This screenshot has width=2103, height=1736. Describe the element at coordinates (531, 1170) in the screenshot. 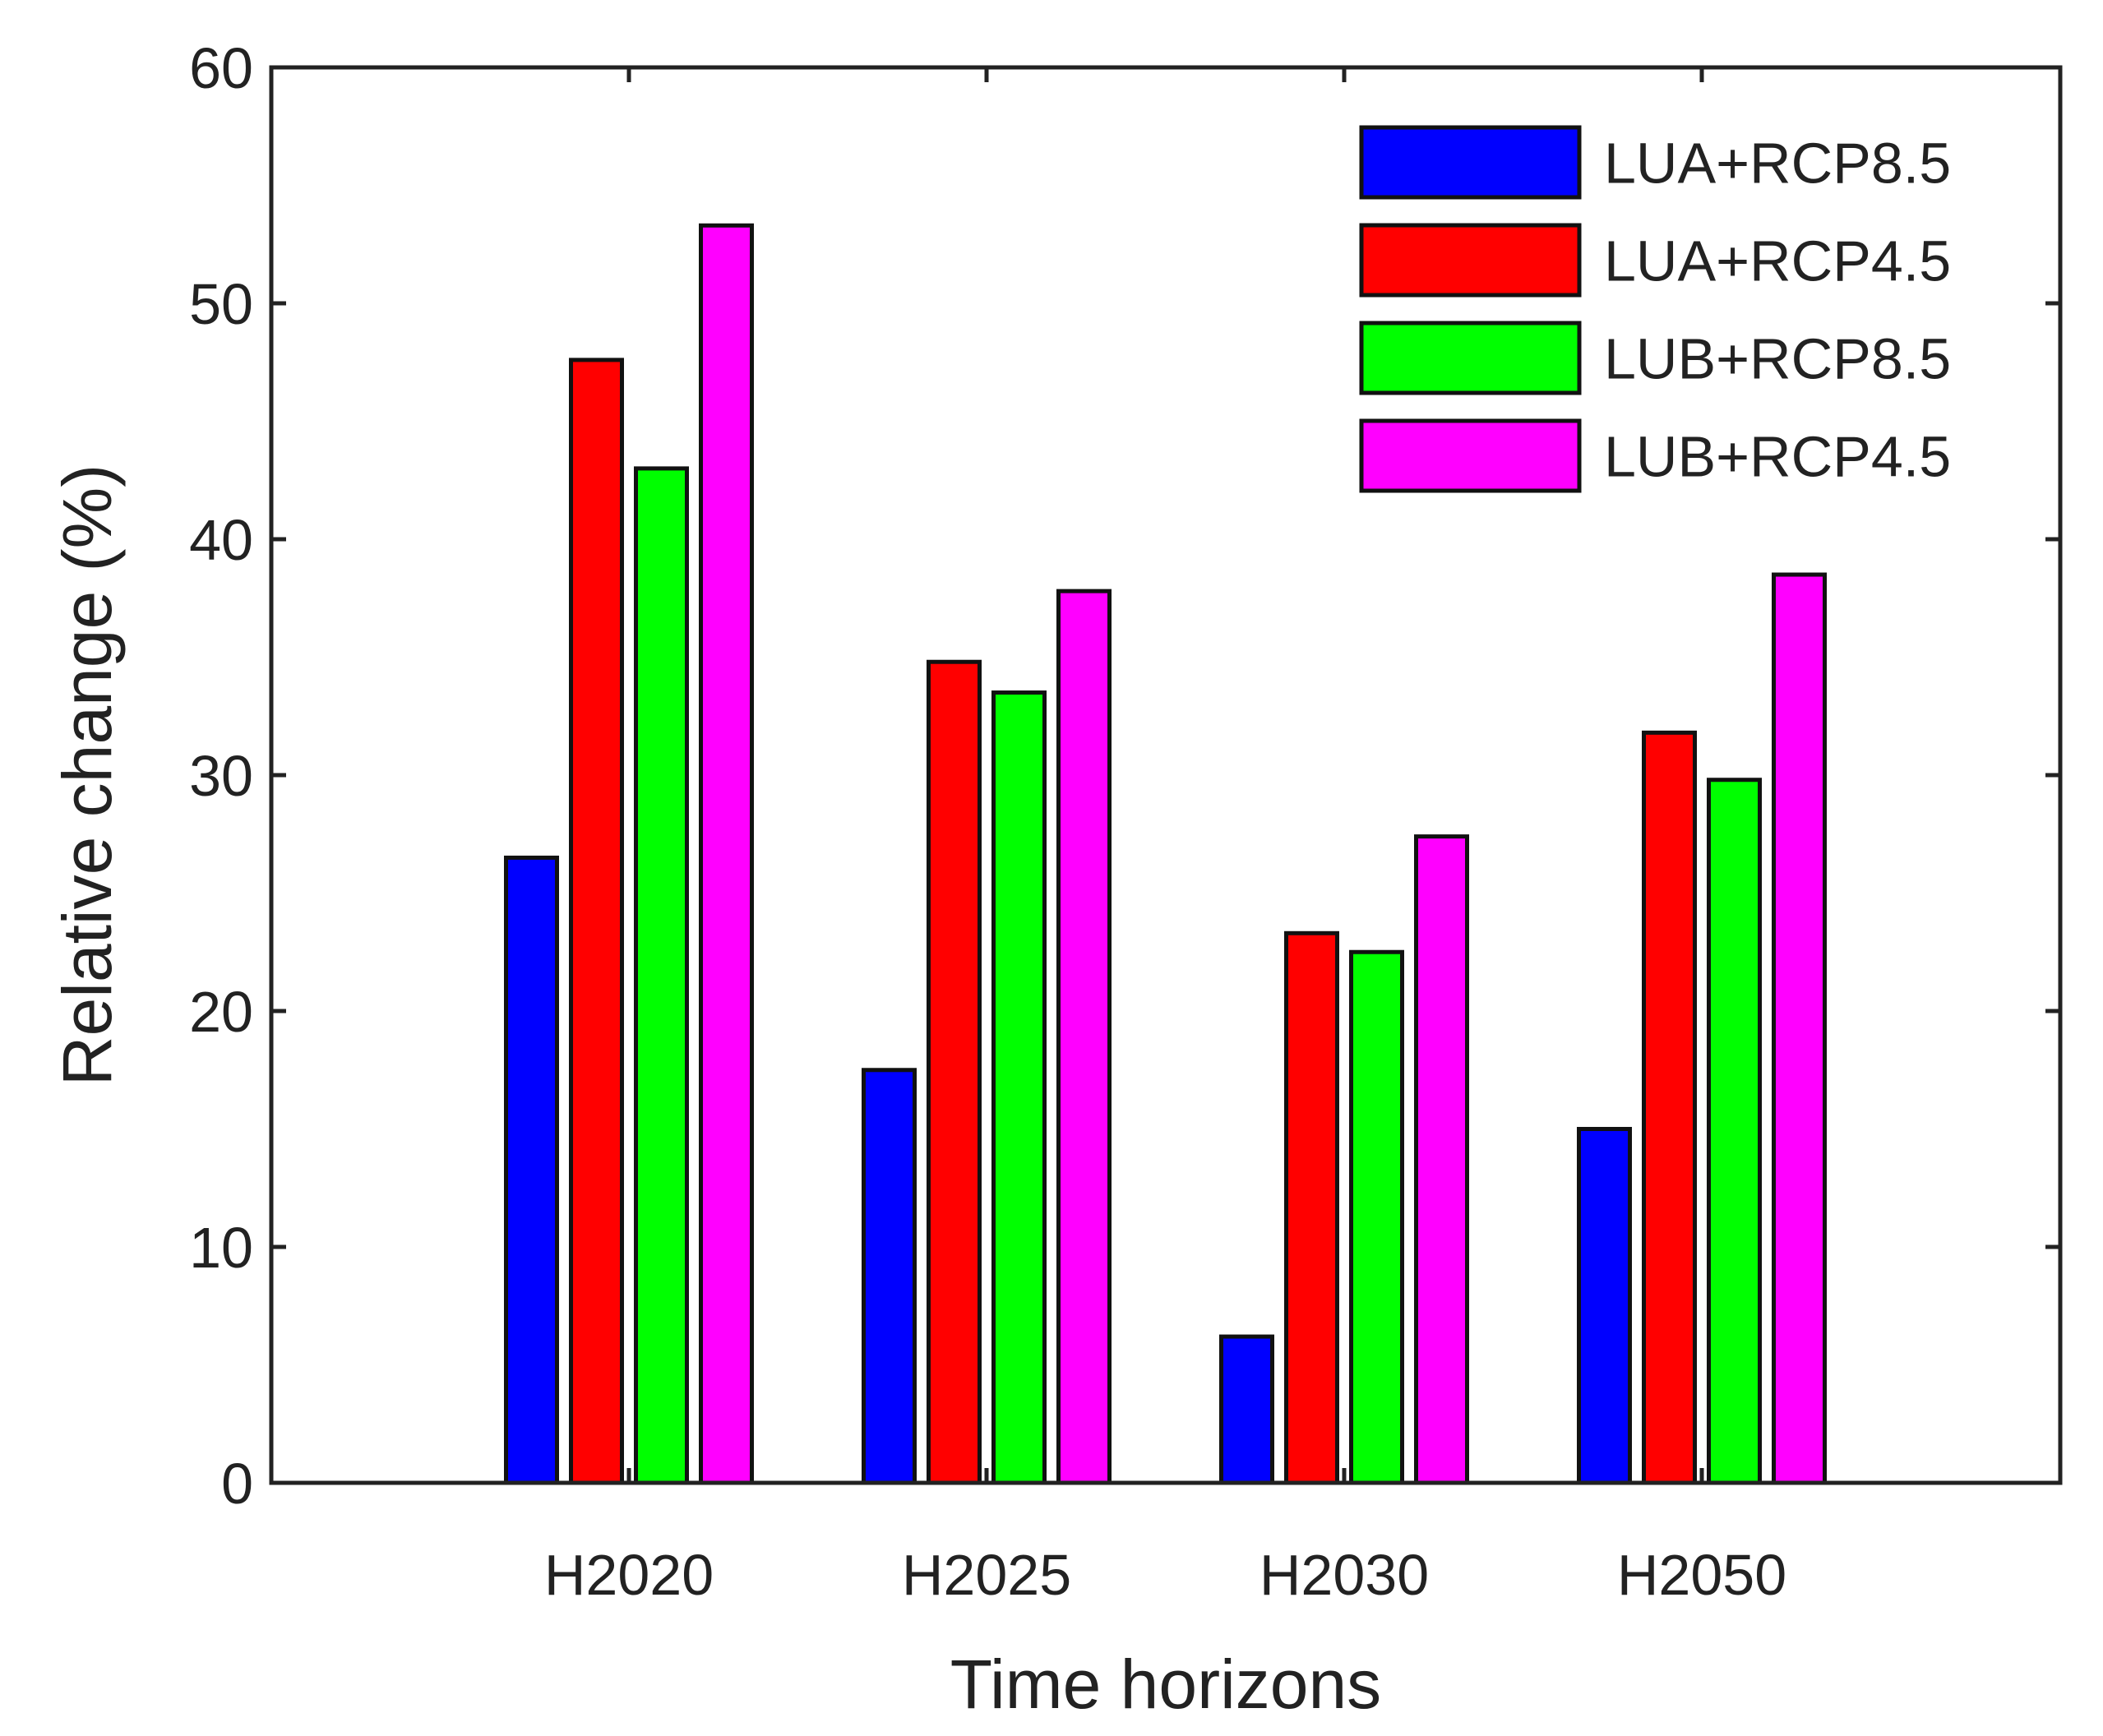

I see `bar-lua-rcp8-5-h2020` at that location.